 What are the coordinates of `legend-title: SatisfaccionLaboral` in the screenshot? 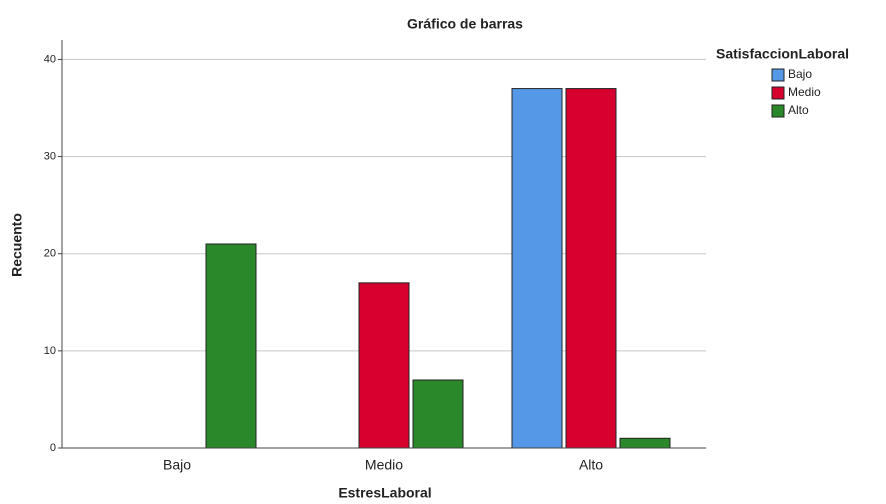 It's located at (782, 54).